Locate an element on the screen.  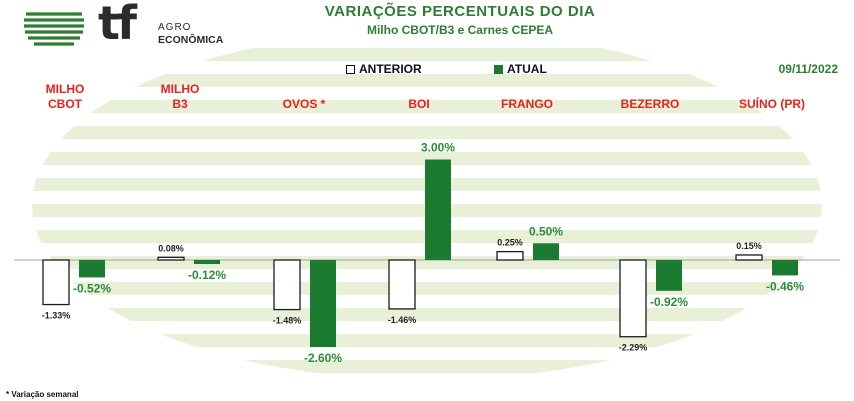
logo-line-1: AGRO is located at coordinates (175, 27).